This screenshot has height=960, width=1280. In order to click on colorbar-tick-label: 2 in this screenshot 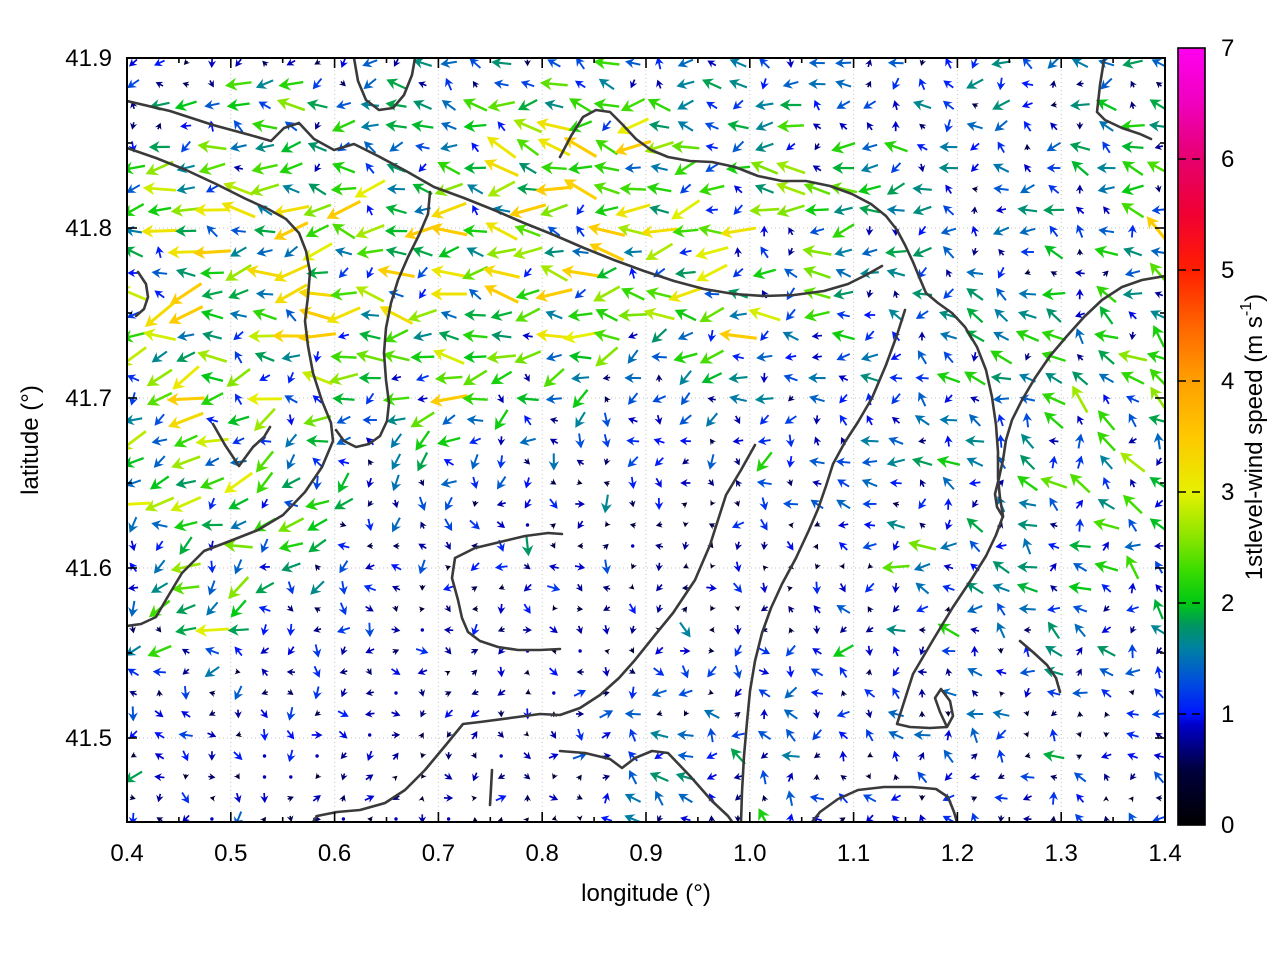, I will do `click(1227, 603)`.